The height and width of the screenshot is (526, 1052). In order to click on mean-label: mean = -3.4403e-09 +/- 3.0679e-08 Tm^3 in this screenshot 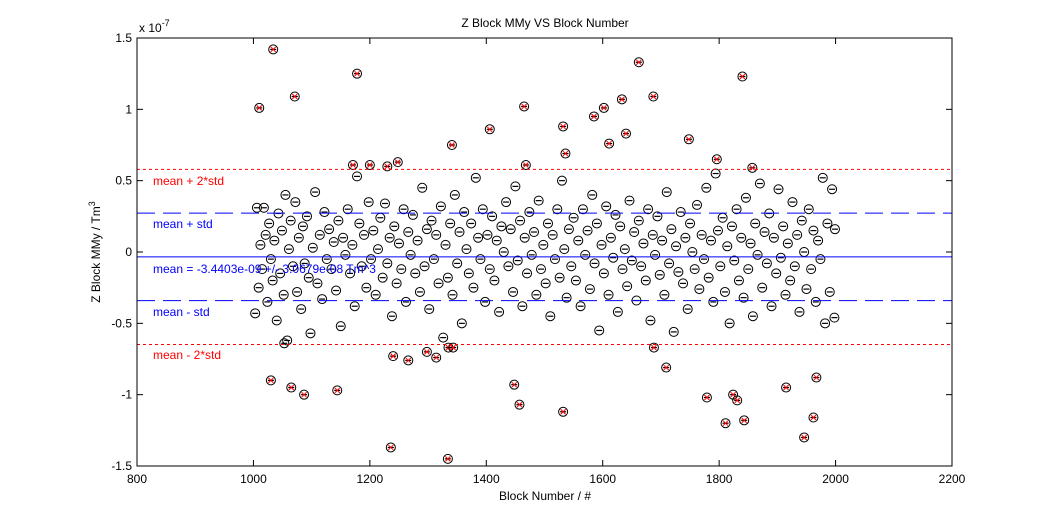, I will do `click(264, 269)`.